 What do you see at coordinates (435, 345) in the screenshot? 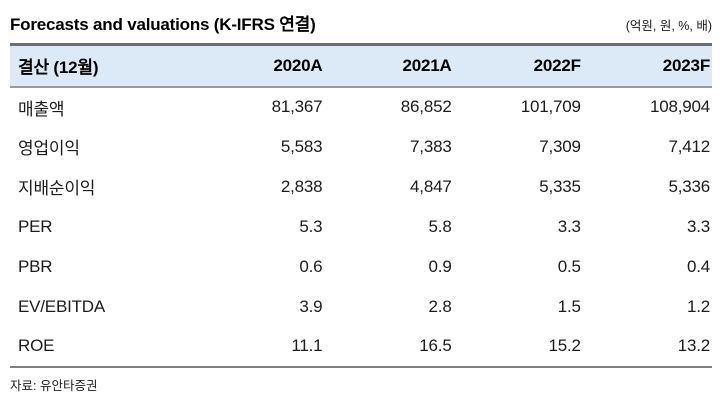
I see `cell-value: 16.5` at bounding box center [435, 345].